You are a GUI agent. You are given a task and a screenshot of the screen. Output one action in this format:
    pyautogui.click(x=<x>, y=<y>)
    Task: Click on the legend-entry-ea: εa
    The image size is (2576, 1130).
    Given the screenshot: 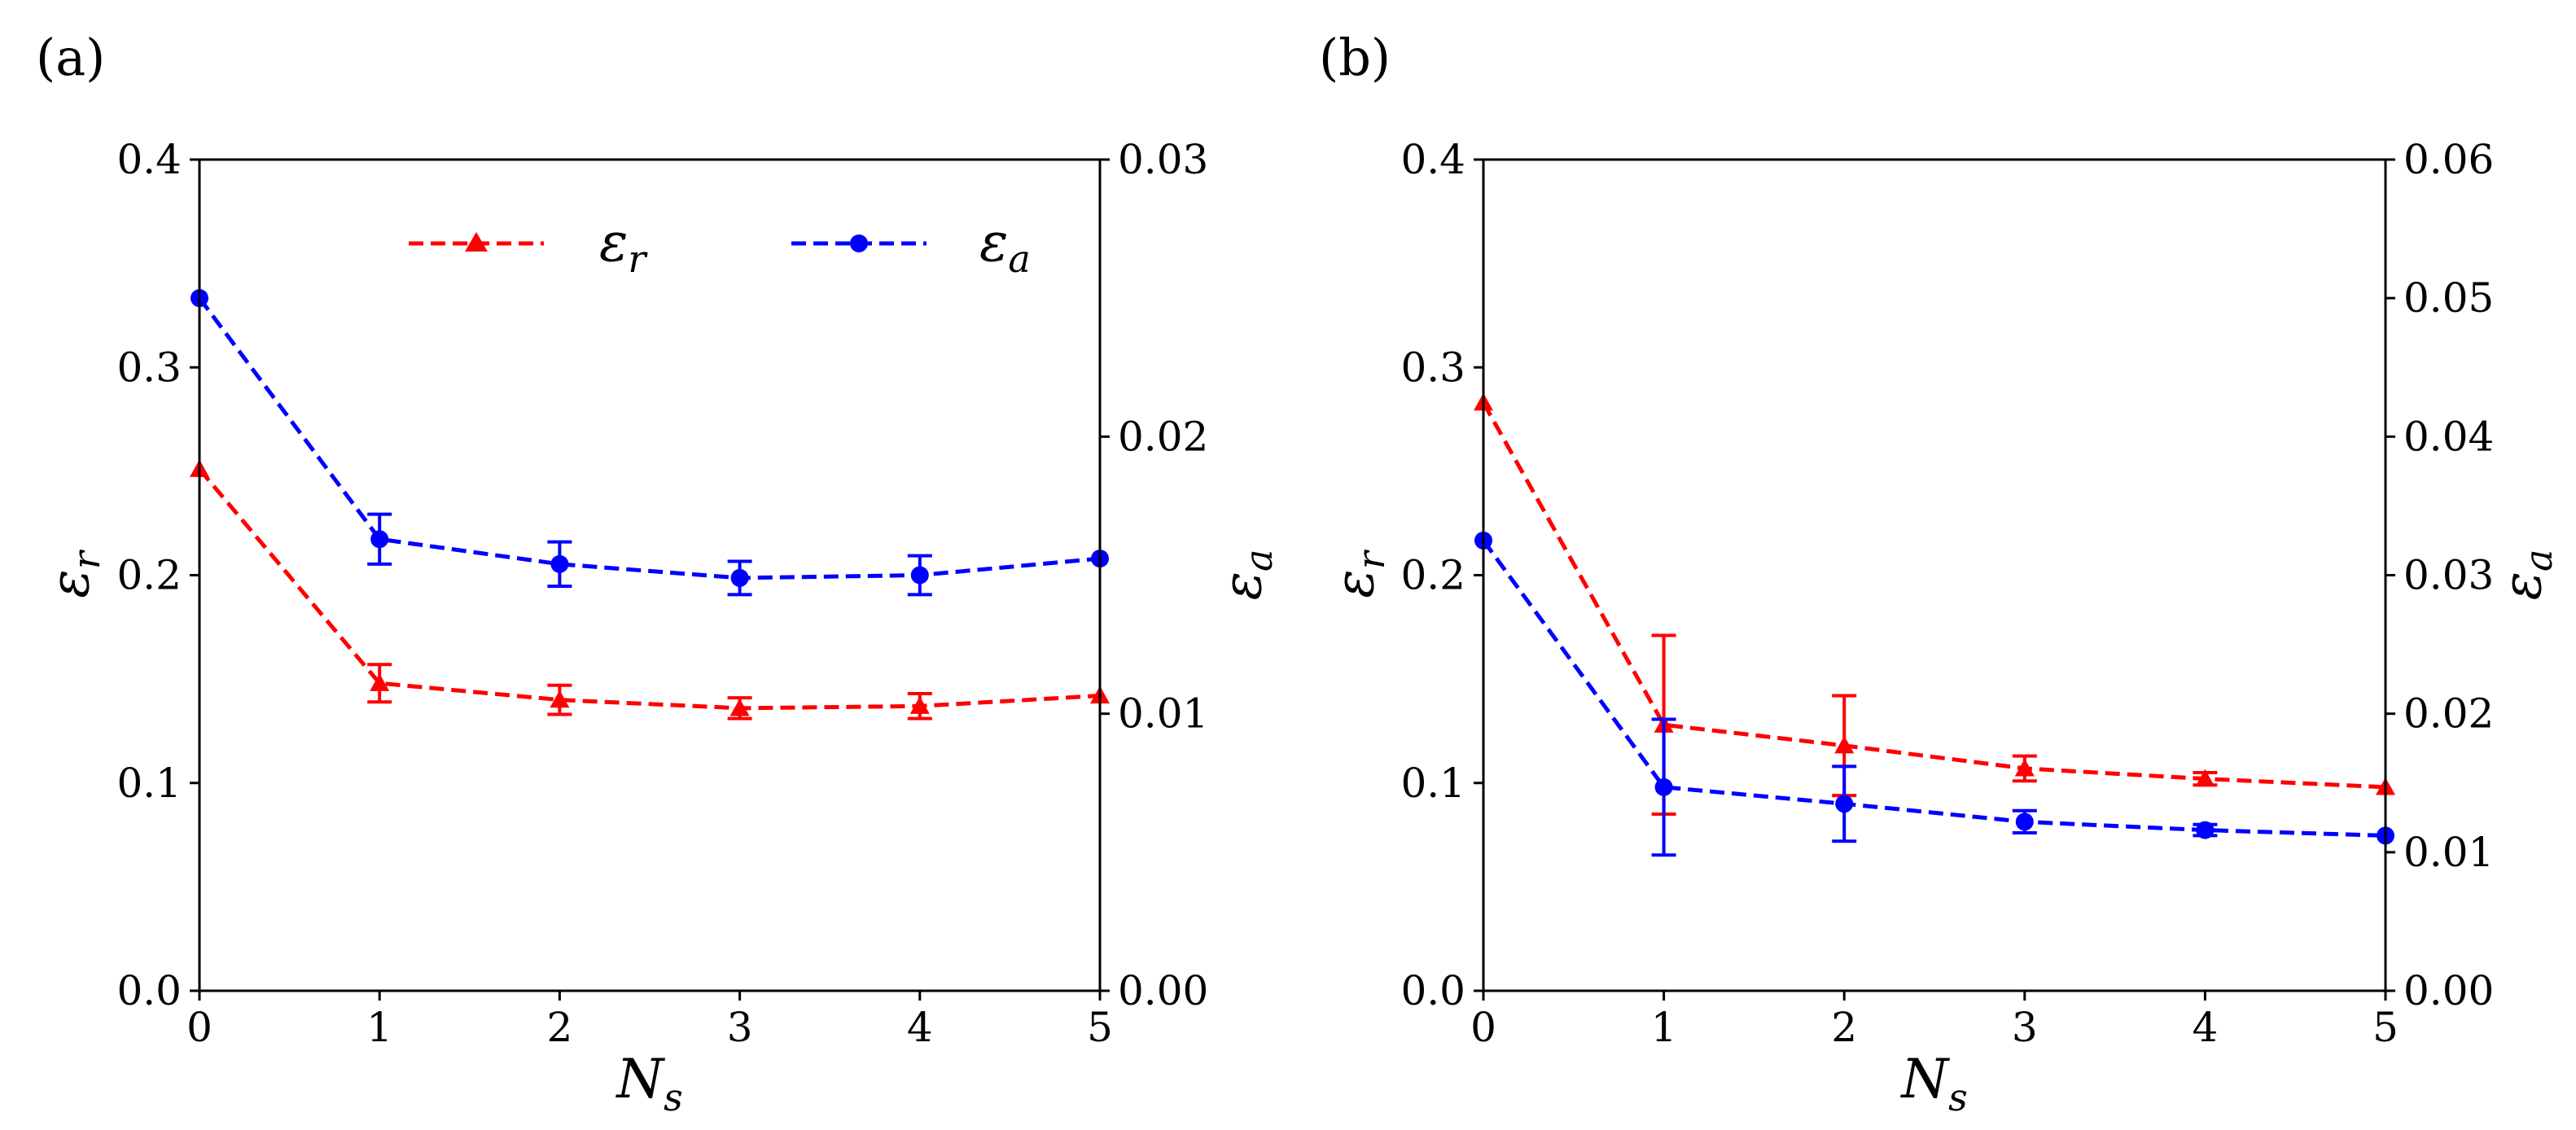 What is the action you would take?
    pyautogui.click(x=911, y=246)
    